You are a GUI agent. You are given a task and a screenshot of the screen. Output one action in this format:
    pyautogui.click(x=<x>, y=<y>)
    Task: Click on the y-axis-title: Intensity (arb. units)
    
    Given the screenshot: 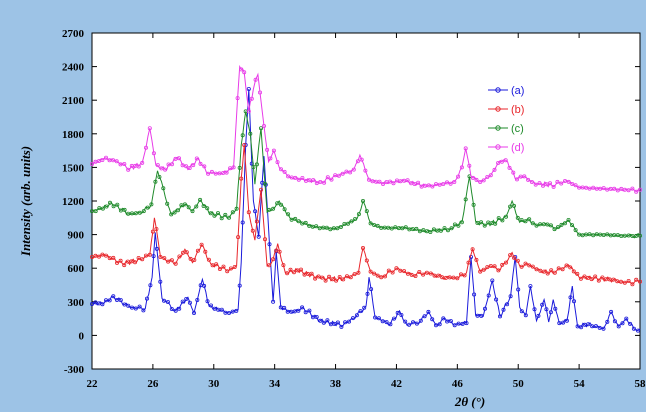 What is the action you would take?
    pyautogui.click(x=25, y=201)
    